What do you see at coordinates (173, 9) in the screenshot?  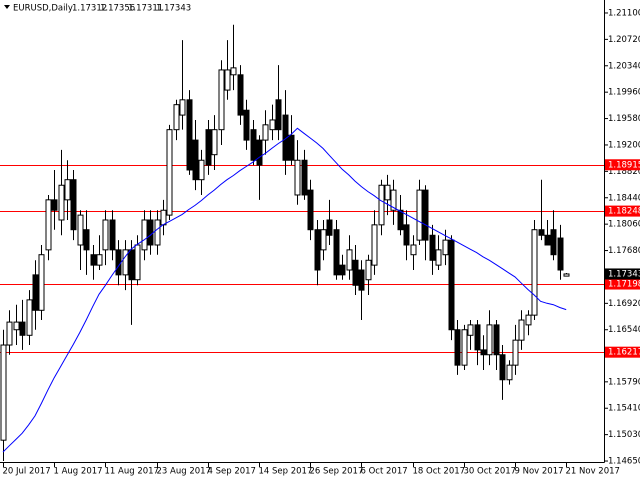 I see `header-close: 1.17343` at bounding box center [173, 9].